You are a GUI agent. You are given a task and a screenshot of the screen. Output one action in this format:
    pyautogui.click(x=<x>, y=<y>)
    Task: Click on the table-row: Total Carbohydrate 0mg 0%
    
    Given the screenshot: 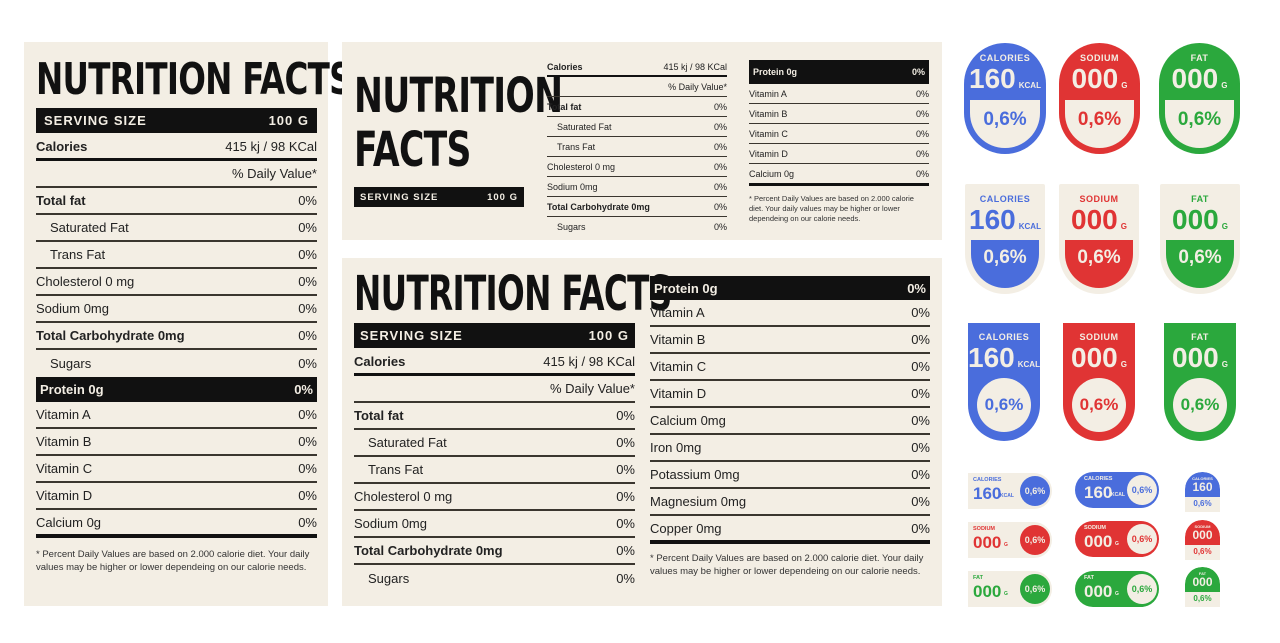 What is the action you would take?
    pyautogui.click(x=494, y=551)
    